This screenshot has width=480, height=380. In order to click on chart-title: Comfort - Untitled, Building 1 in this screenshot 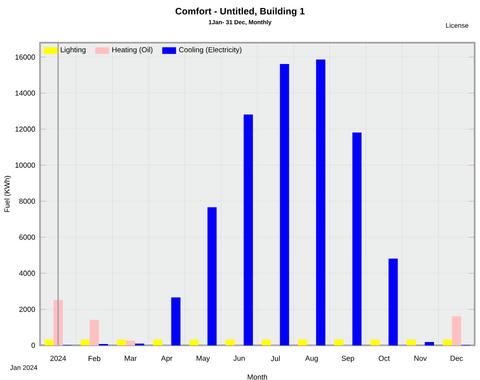, I will do `click(240, 12)`.